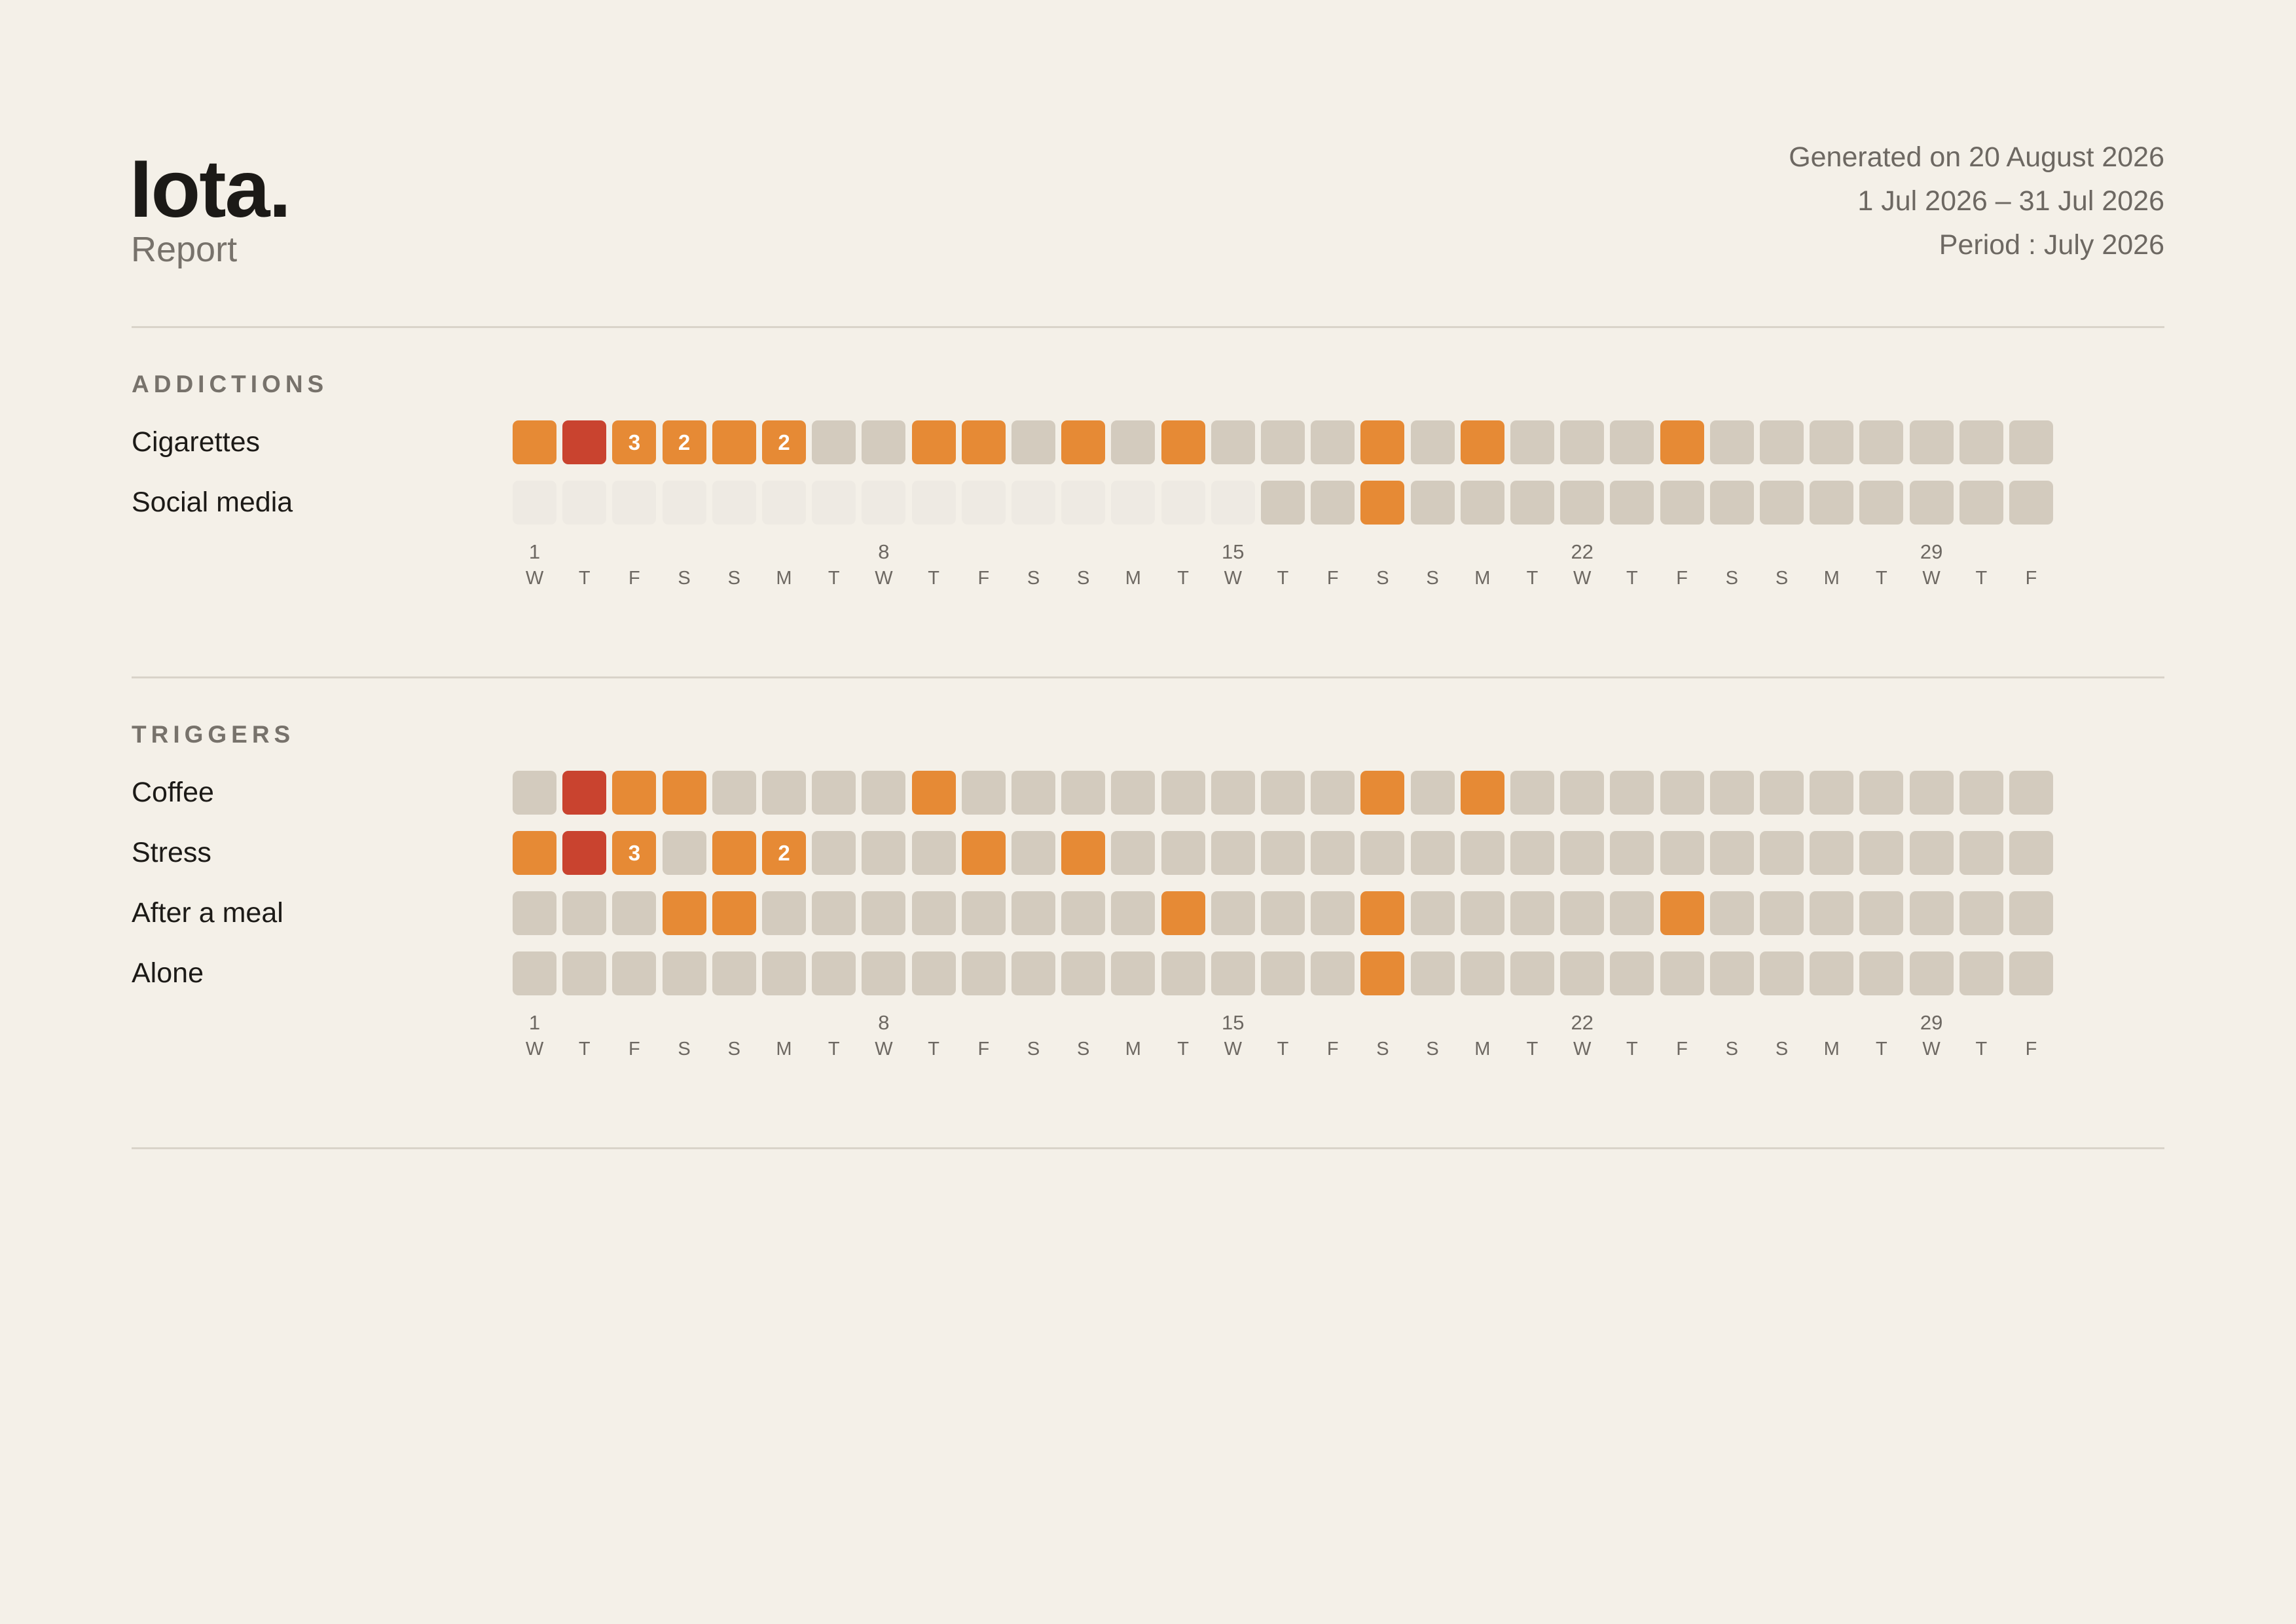 This screenshot has height=1624, width=2296. What do you see at coordinates (230, 384) in the screenshot?
I see `section-heading: ADDICTIONS` at bounding box center [230, 384].